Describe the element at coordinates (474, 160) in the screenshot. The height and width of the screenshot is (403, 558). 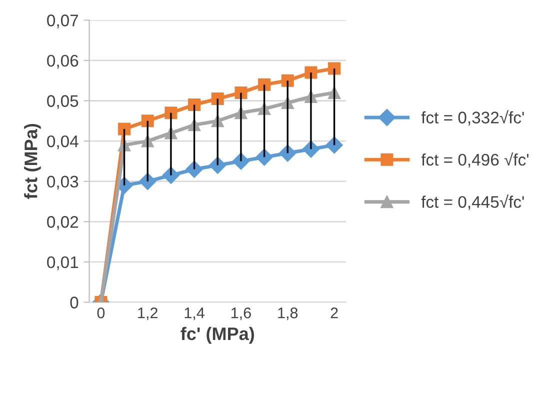
I see `legend-label: fct = 0,496 √fc'` at that location.